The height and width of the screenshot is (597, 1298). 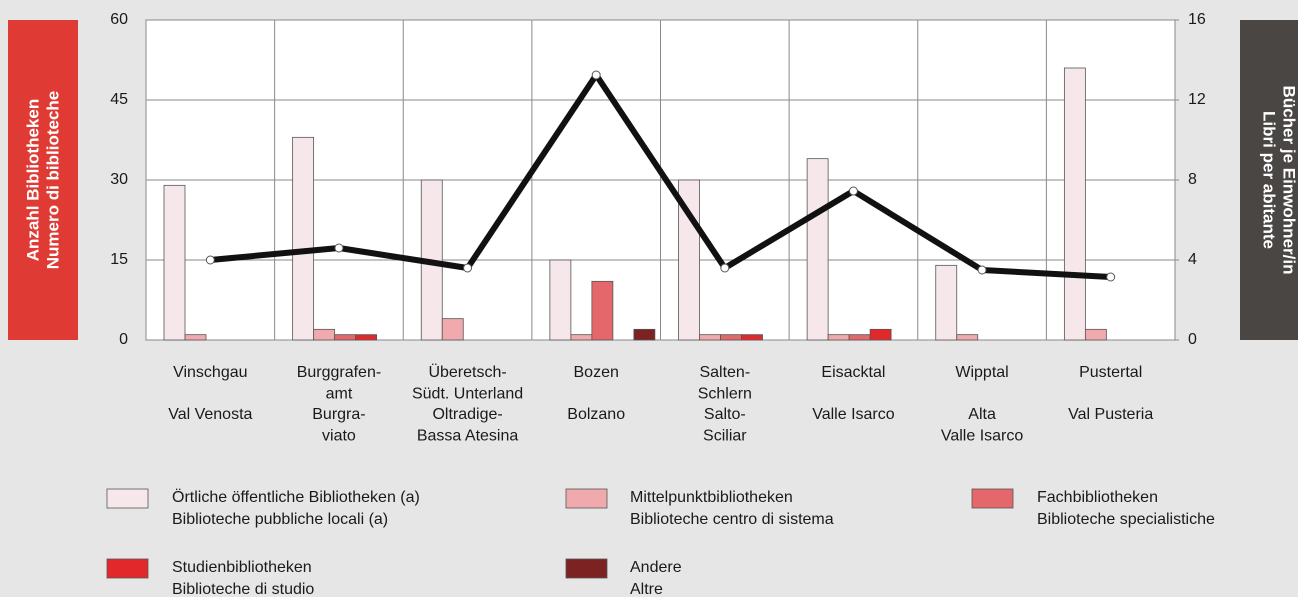 What do you see at coordinates (210, 372) in the screenshot?
I see `x-tick-label: Vinschgau` at bounding box center [210, 372].